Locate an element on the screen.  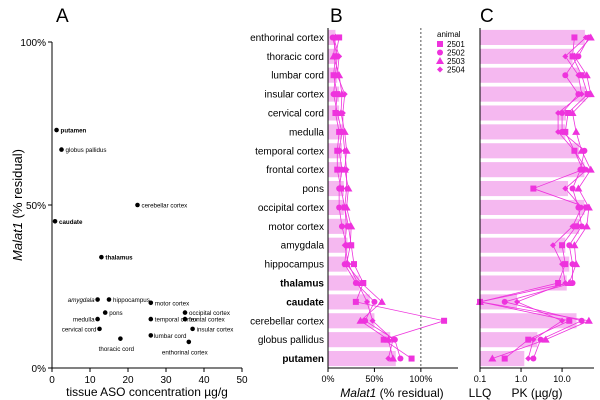
panel-a-x-tick-label: 30 is located at coordinates (166, 380).